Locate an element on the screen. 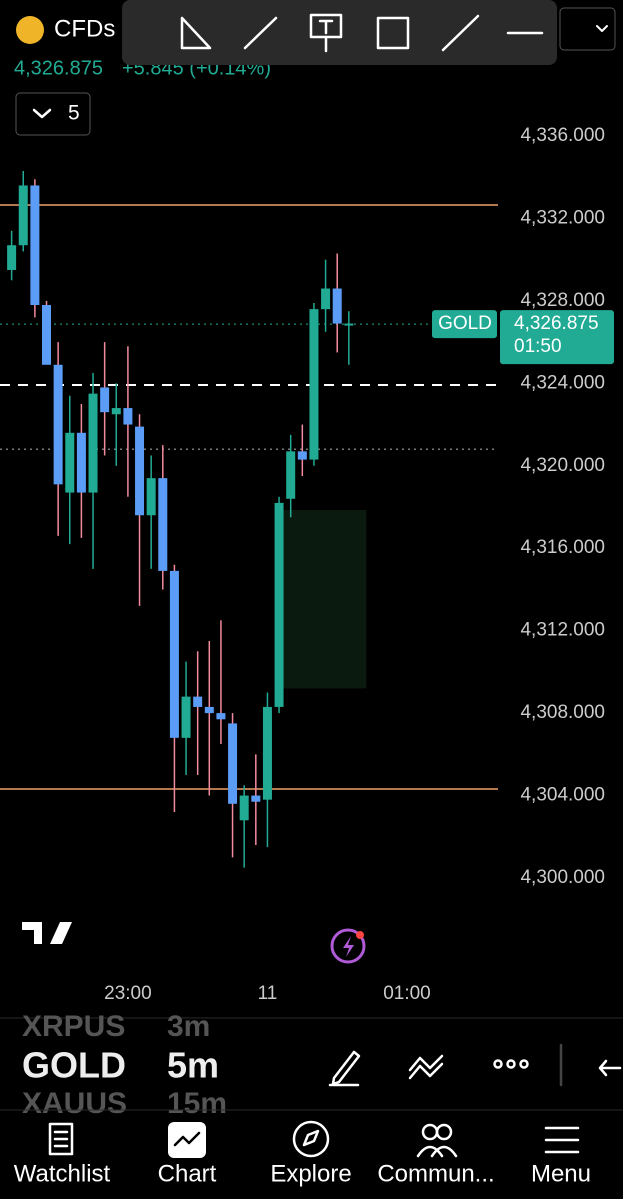  compass is located at coordinates (311, 1138).